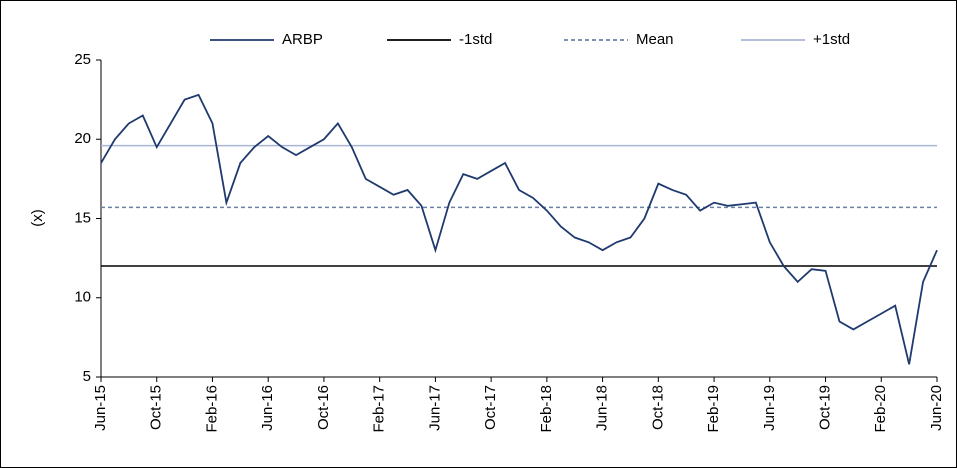 Image resolution: width=957 pixels, height=468 pixels. Describe the element at coordinates (302, 39) in the screenshot. I see `legend-label: ARBP` at that location.